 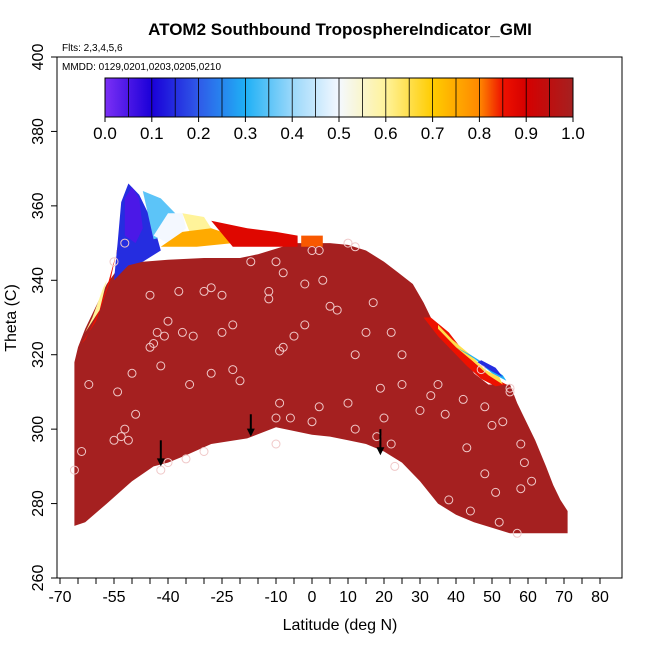 I want to click on colorbar-tick-label: 0.8, so click(x=480, y=133).